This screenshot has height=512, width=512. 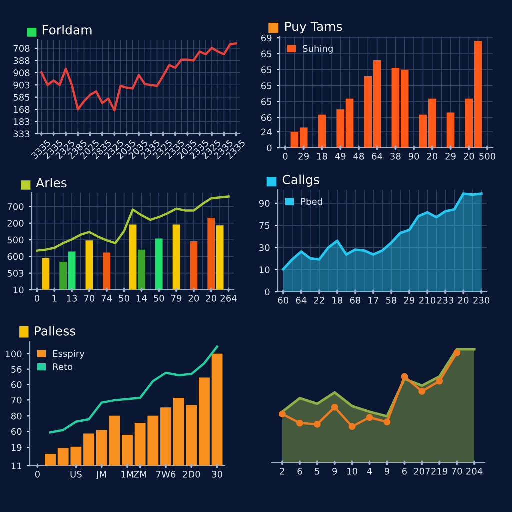 What do you see at coordinates (317, 471) in the screenshot?
I see `x-tick-label: 5` at bounding box center [317, 471].